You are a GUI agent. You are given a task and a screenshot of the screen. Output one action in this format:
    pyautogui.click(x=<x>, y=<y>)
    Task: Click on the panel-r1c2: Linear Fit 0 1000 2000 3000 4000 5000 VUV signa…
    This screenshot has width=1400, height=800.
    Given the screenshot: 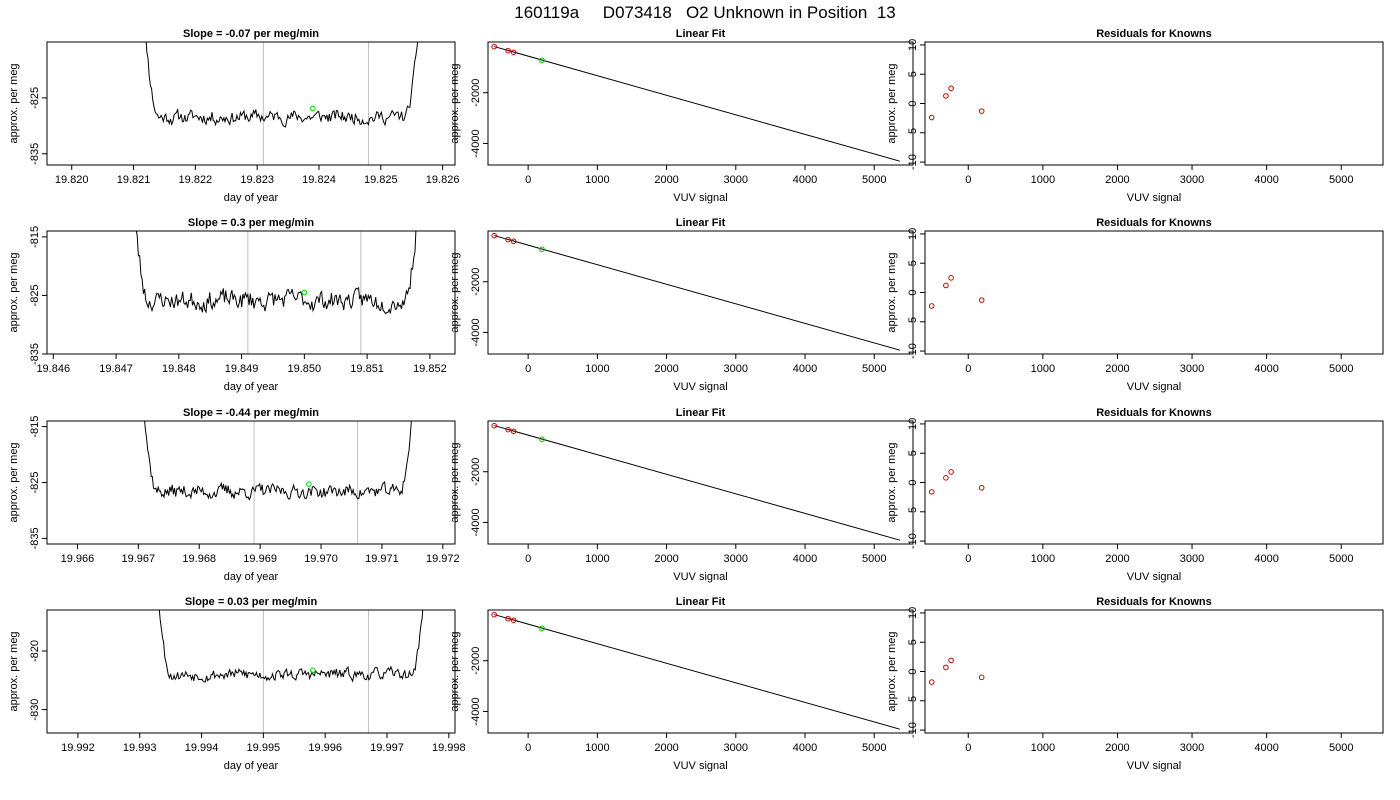 What is the action you would take?
    pyautogui.click(x=681, y=116)
    